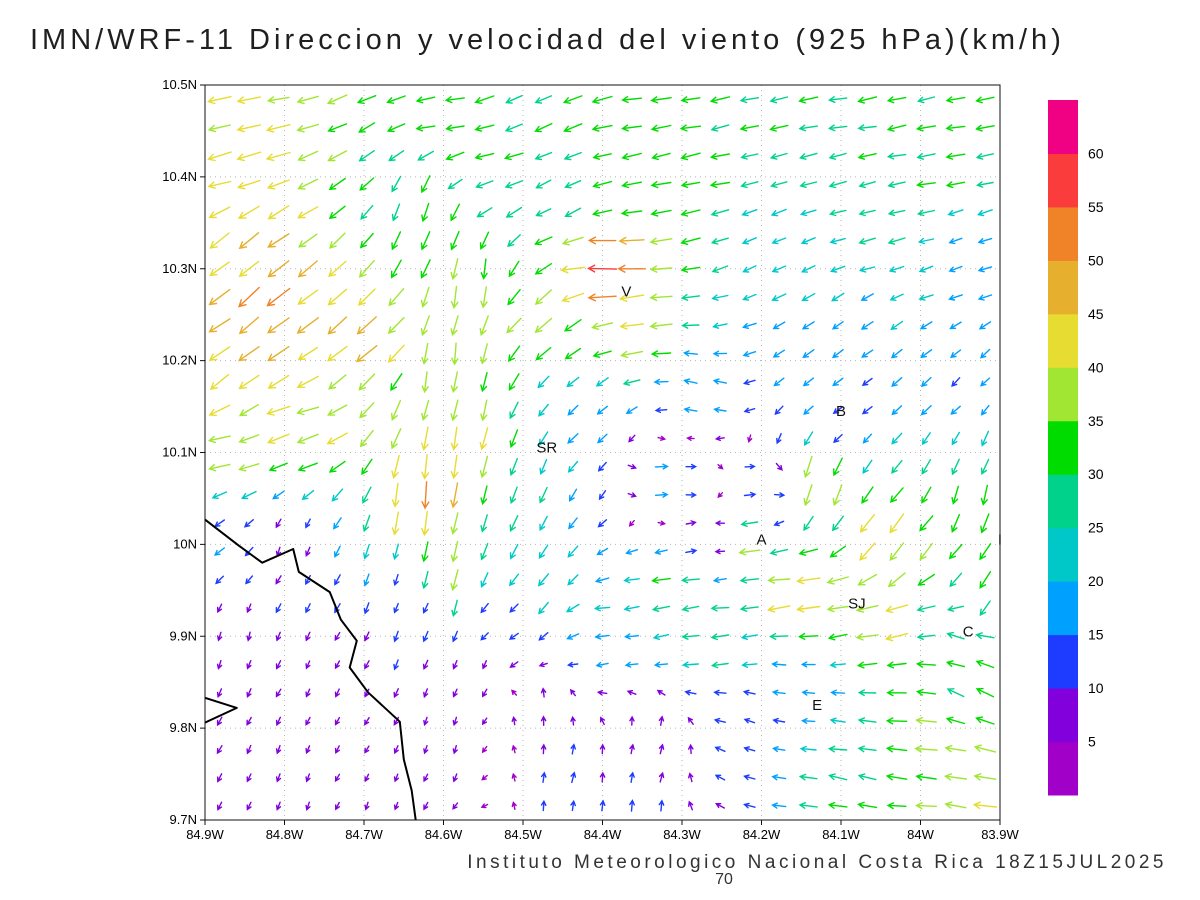 This screenshot has width=1200, height=900. I want to click on x-tick-label: 84.8W, so click(285, 834).